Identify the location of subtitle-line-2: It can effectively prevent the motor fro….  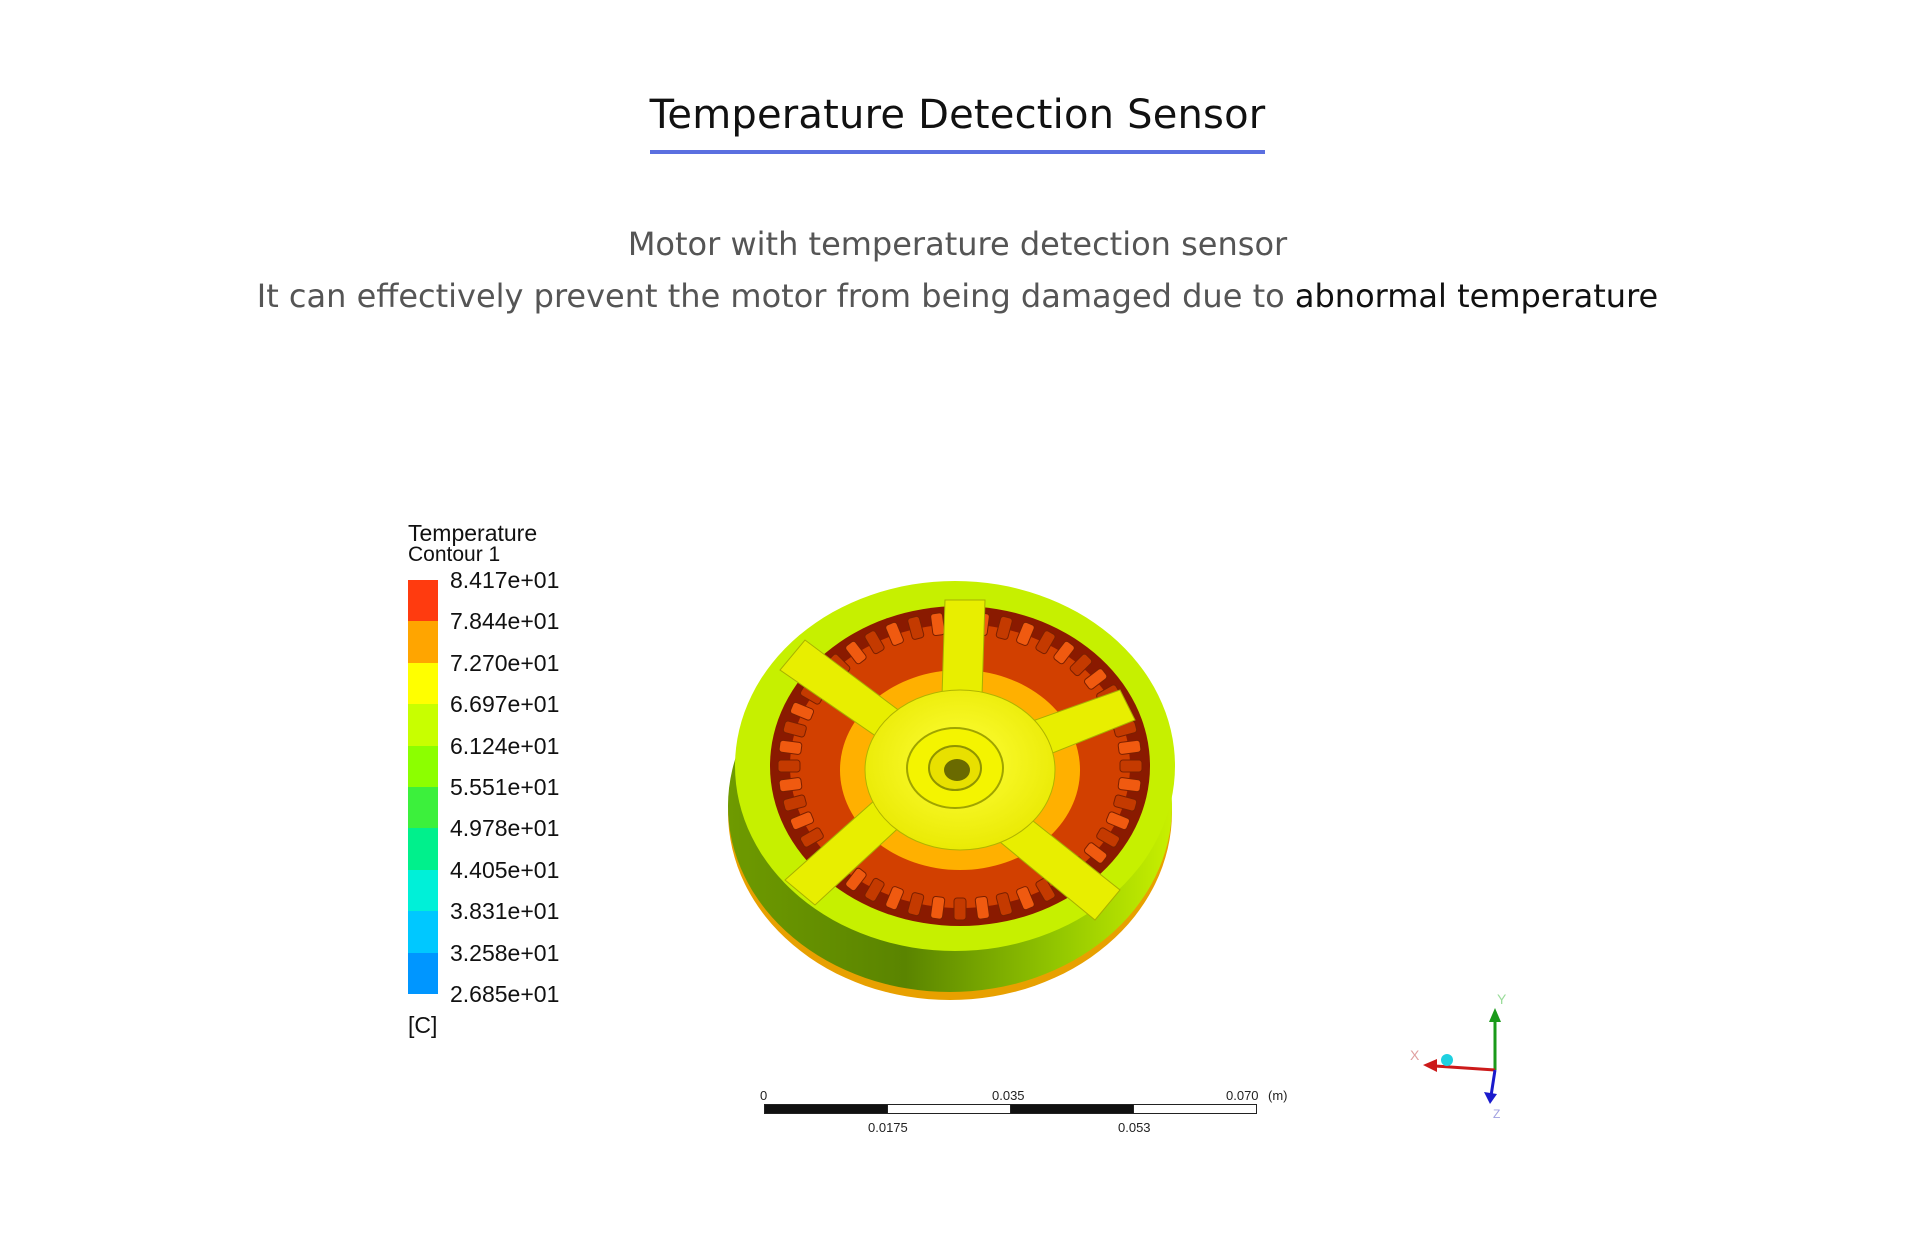
(957, 296).